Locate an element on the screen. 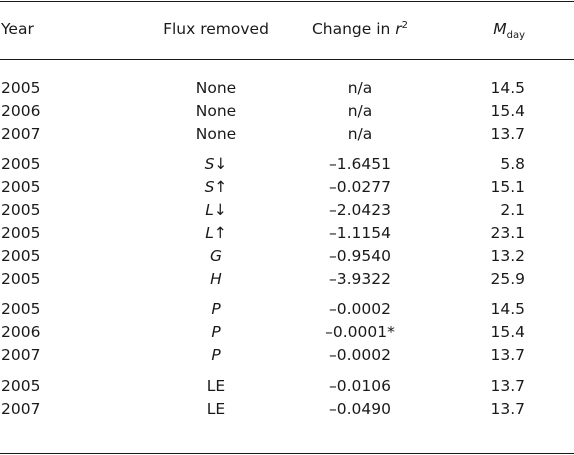  table-row: 2005 None n/a 14.5 is located at coordinates (287, 89).